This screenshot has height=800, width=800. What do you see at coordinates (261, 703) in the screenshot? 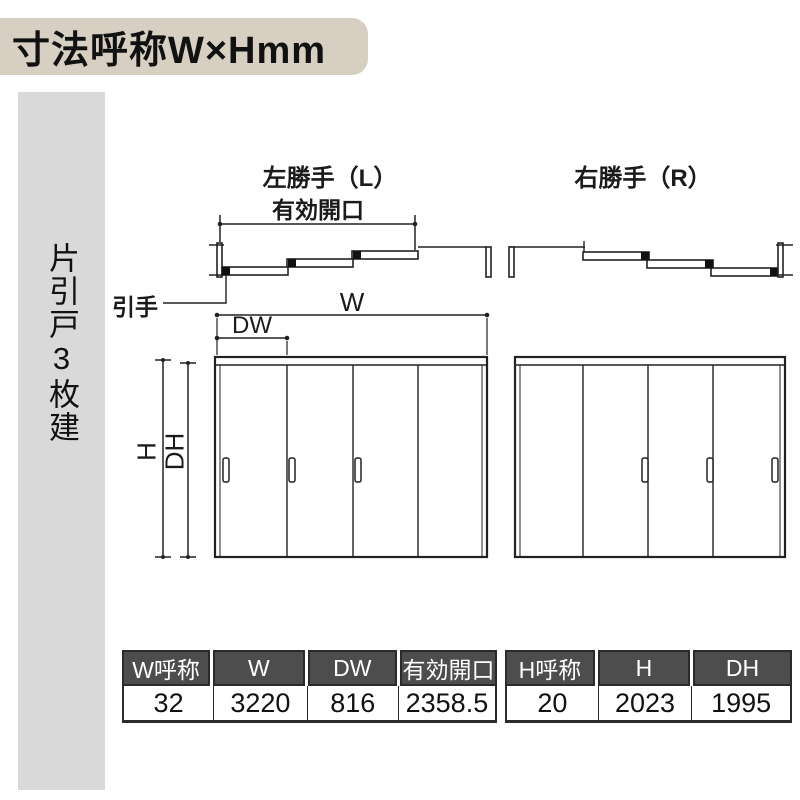
I see `value-cell: 3220` at bounding box center [261, 703].